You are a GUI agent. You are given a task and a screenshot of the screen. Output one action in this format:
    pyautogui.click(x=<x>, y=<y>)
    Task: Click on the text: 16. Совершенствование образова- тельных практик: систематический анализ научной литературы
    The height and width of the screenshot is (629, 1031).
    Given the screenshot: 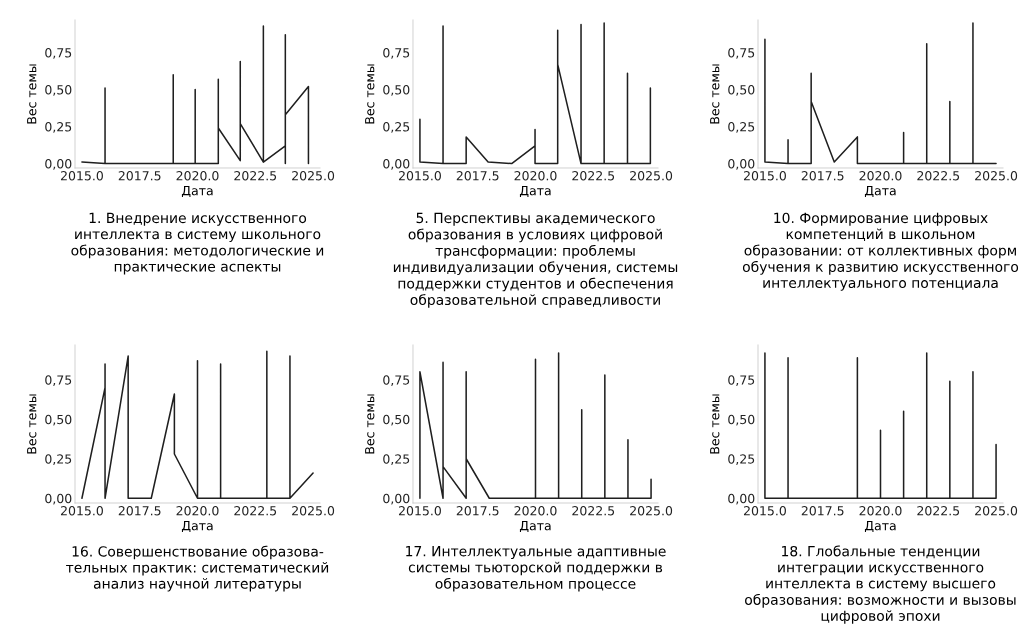 What is the action you would take?
    pyautogui.click(x=197, y=568)
    